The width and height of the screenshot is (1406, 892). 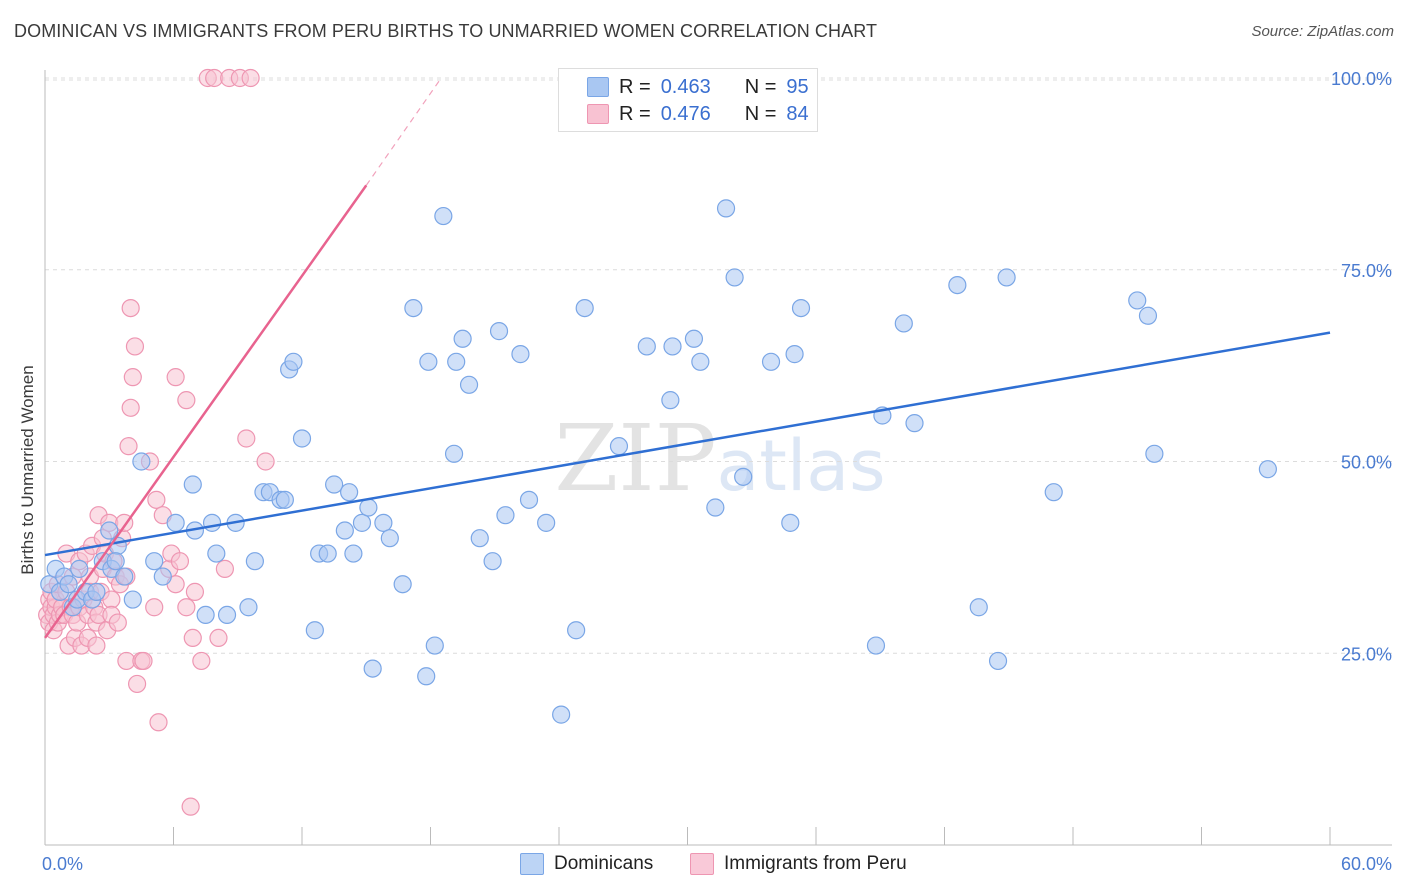 I want to click on legend-n-label: N =, so click(x=760, y=86).